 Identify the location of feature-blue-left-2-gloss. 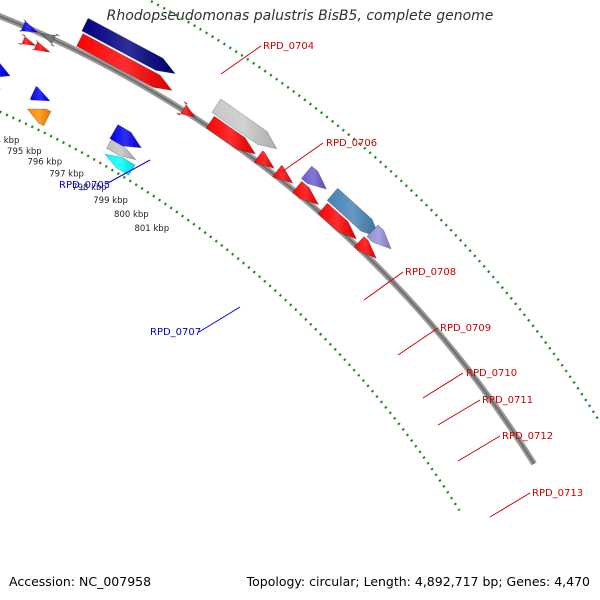
(40, 93).